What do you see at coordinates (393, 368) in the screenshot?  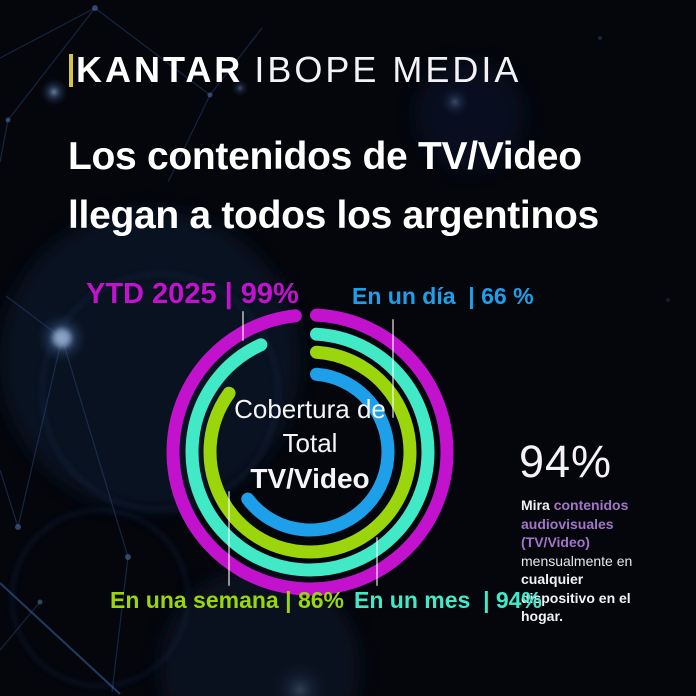 I see `callout-line-dia` at bounding box center [393, 368].